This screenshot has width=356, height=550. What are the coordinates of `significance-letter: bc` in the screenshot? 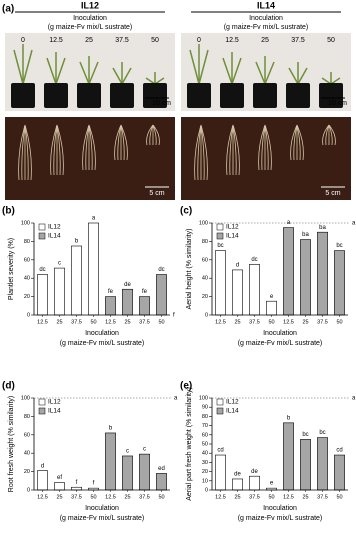 It's located at (220, 246).